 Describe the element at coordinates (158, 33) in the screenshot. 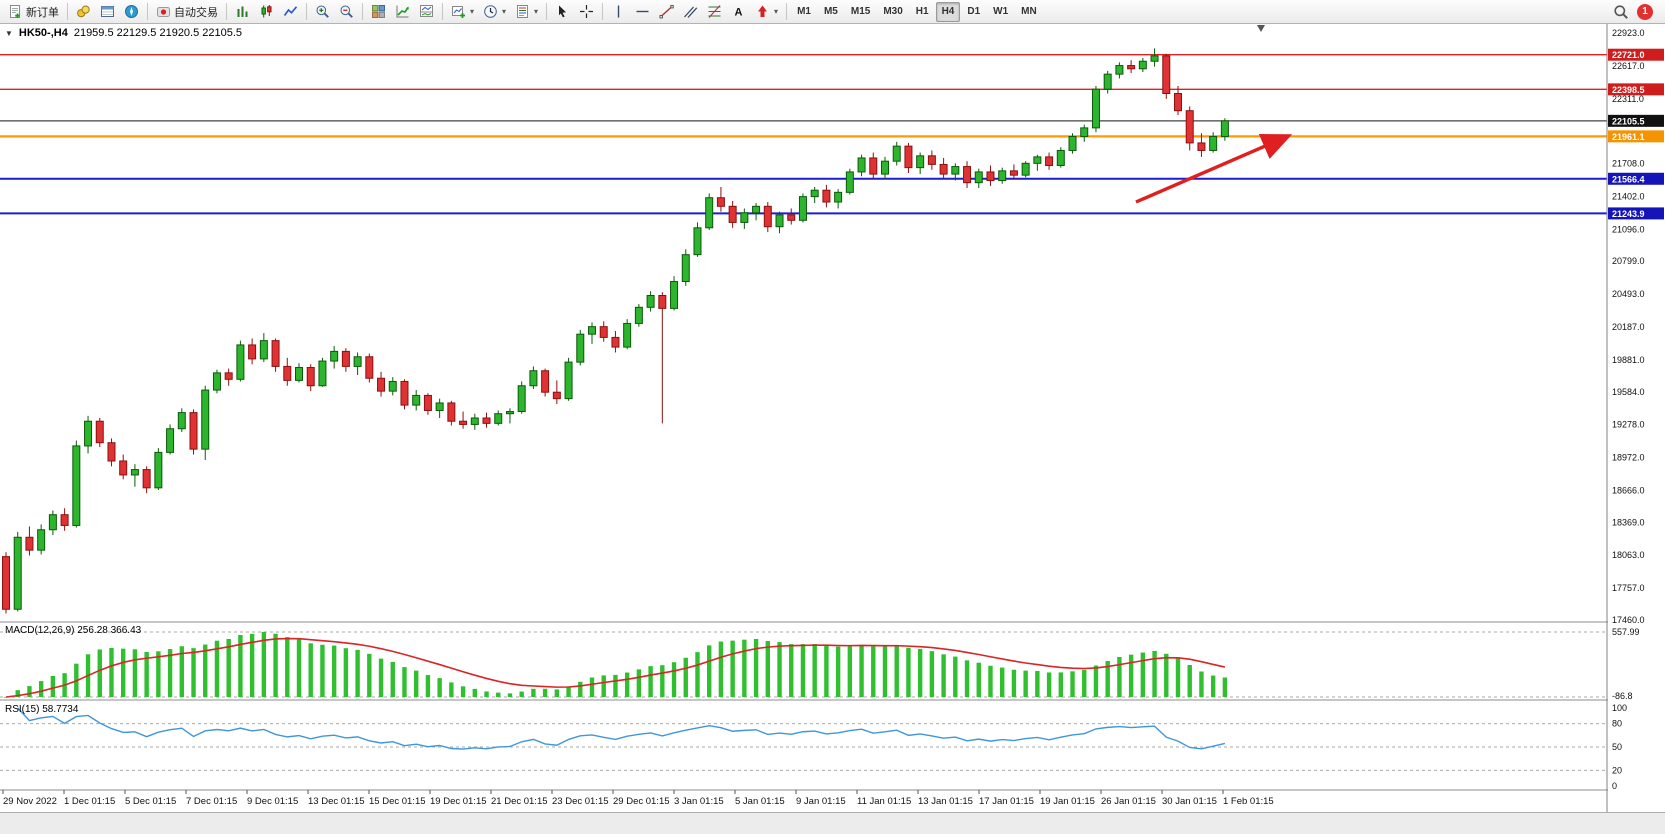

I see `chart-ohlc-values: 21959.5 22129.5 21920.5 22105.5` at that location.